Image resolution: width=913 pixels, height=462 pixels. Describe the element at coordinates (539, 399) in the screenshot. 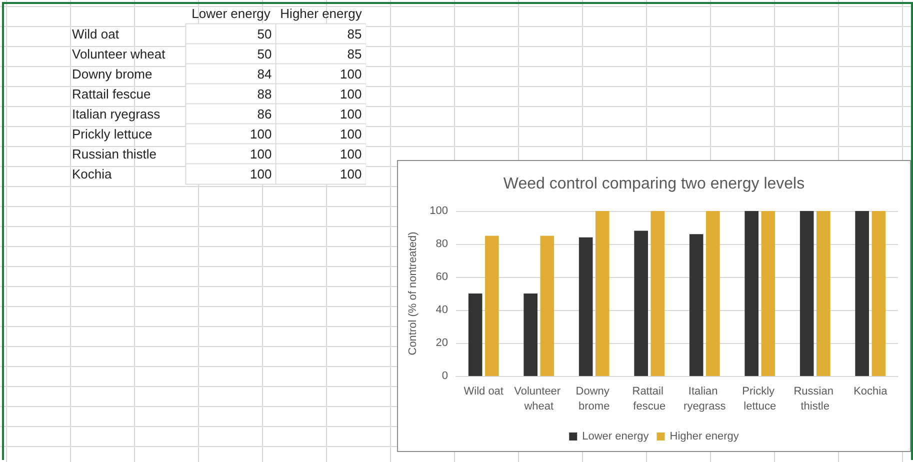

I see `x-tick-label: Volunteer wheat` at that location.